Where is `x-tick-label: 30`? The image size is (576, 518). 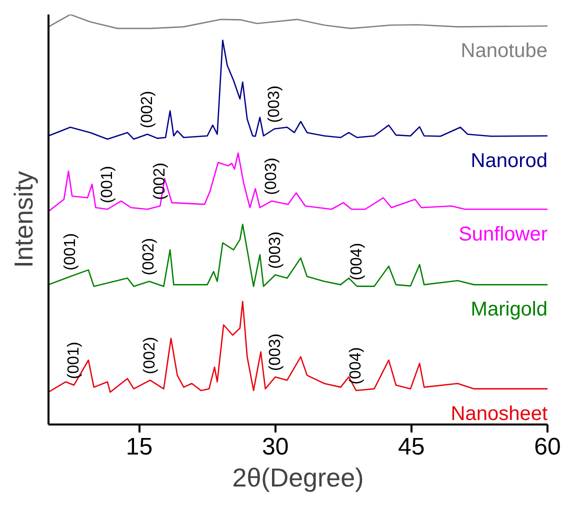 x-tick-label: 30 is located at coordinates (275, 447).